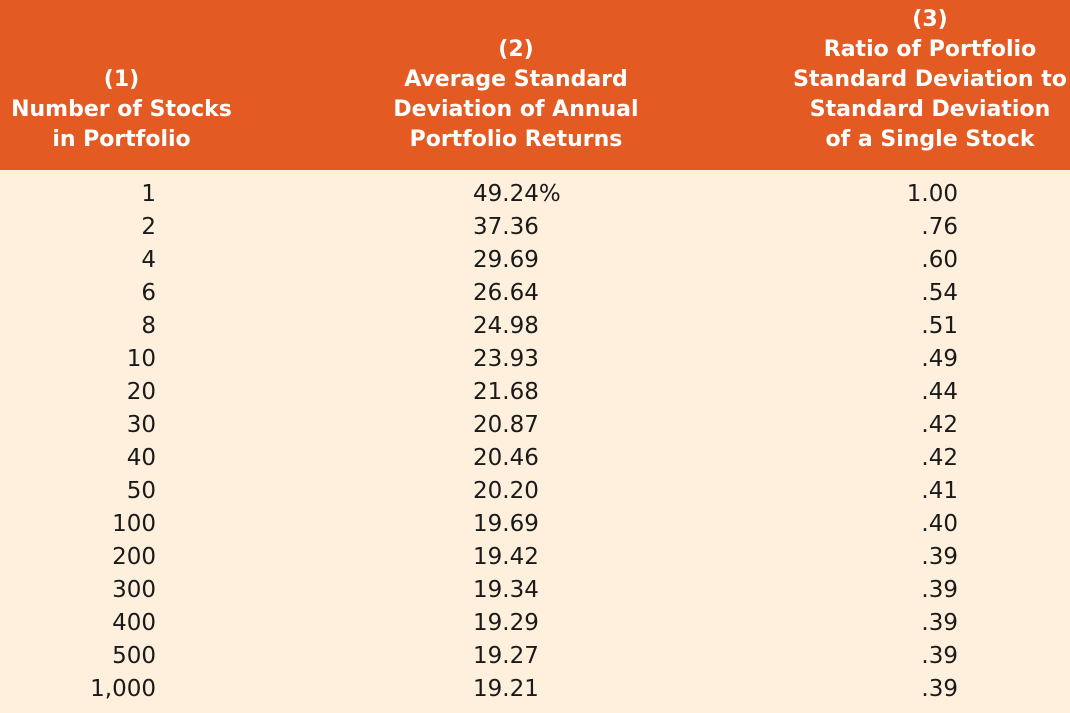 The height and width of the screenshot is (713, 1070). I want to click on cell-number-of-stocks: 10, so click(141, 359).